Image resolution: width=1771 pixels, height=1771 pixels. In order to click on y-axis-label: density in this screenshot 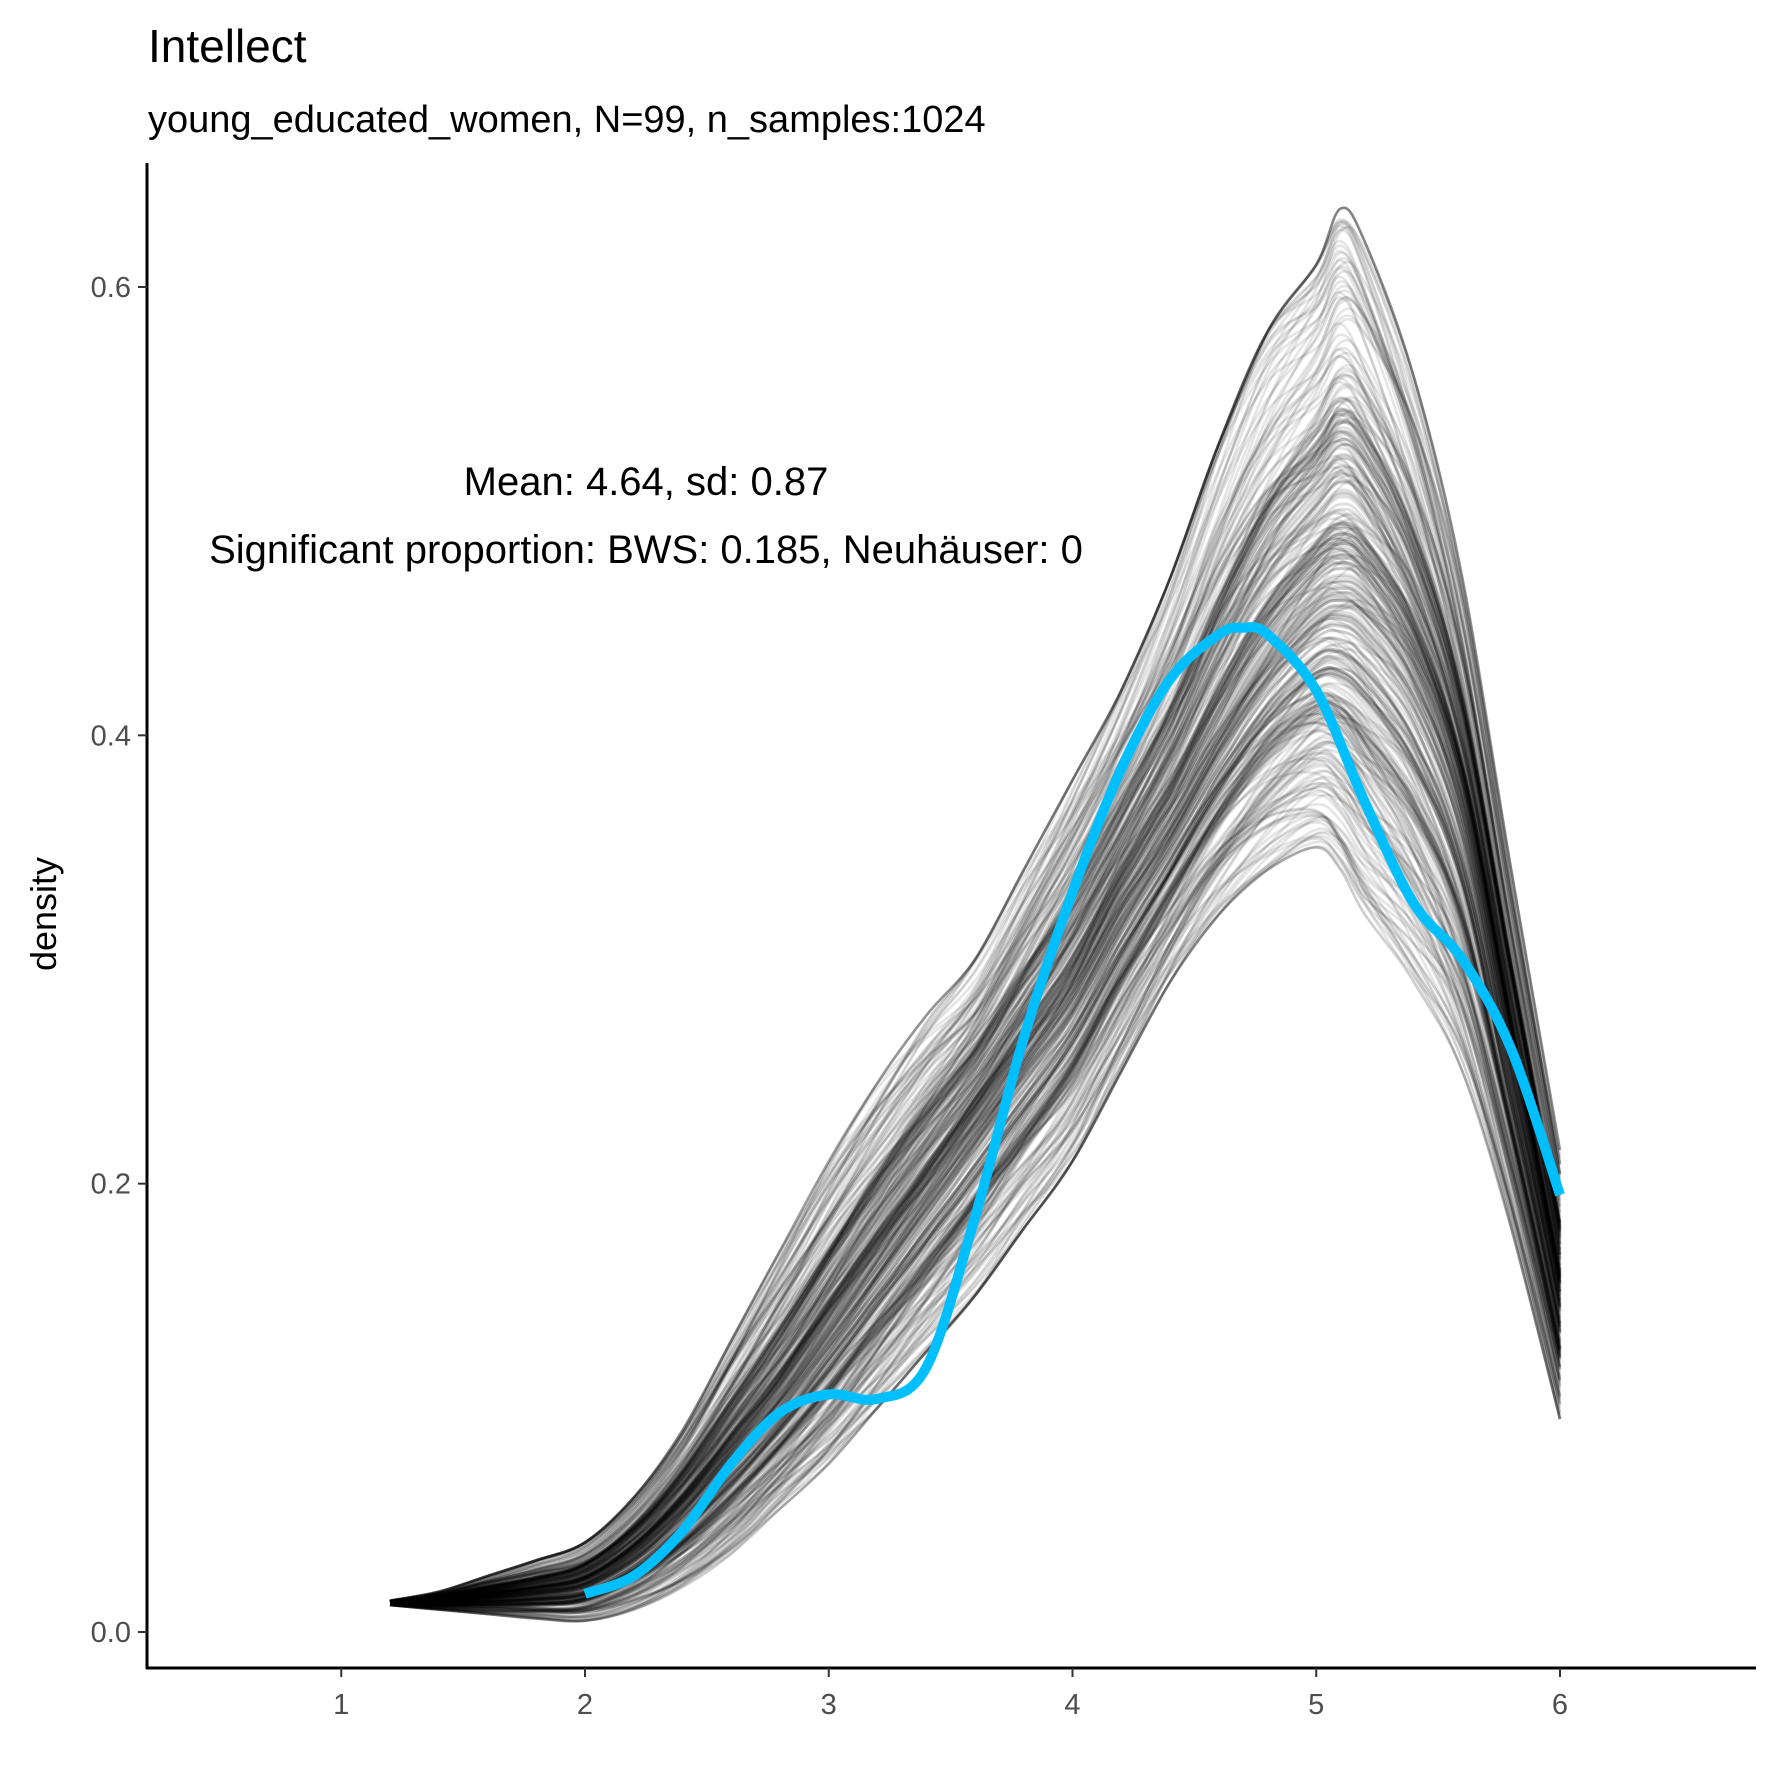, I will do `click(43, 914)`.